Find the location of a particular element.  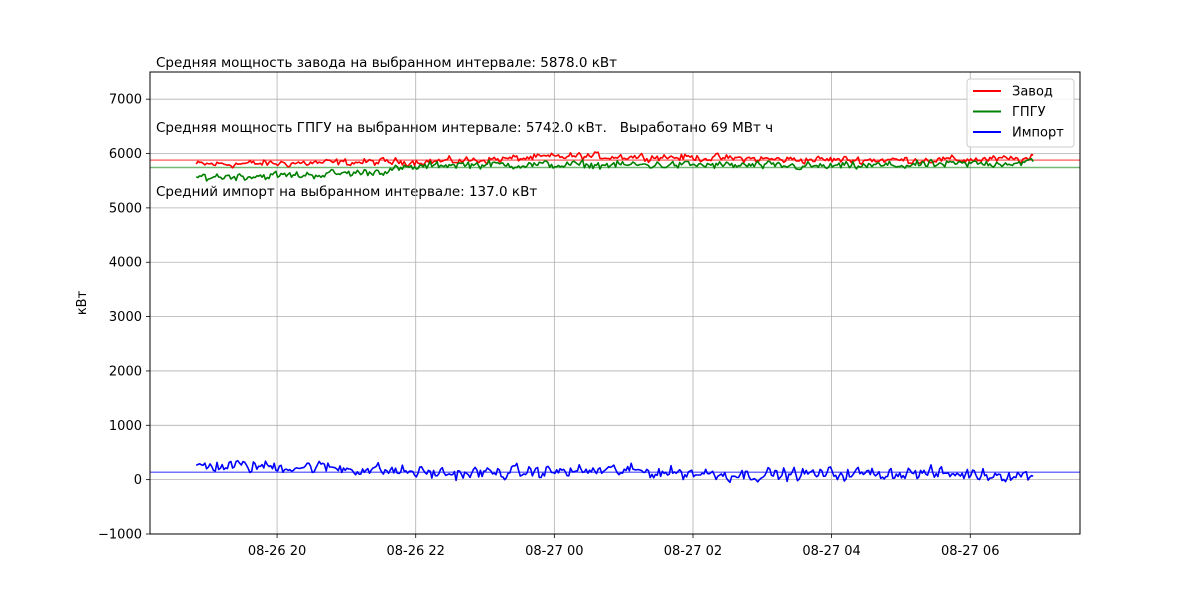

legend-label: Импорт is located at coordinates (1038, 133).